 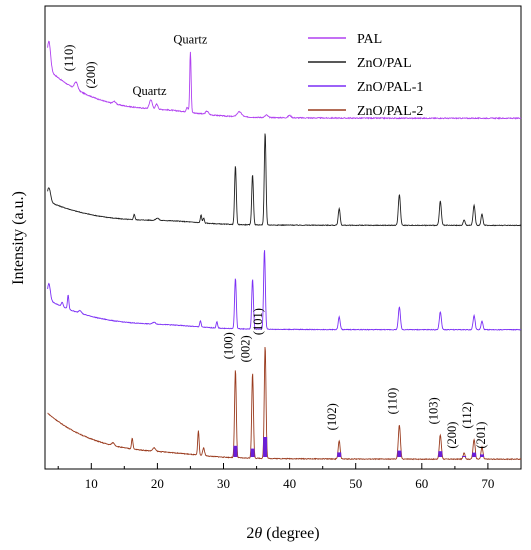 What do you see at coordinates (91, 483) in the screenshot?
I see `x-tick-label: 10` at bounding box center [91, 483].